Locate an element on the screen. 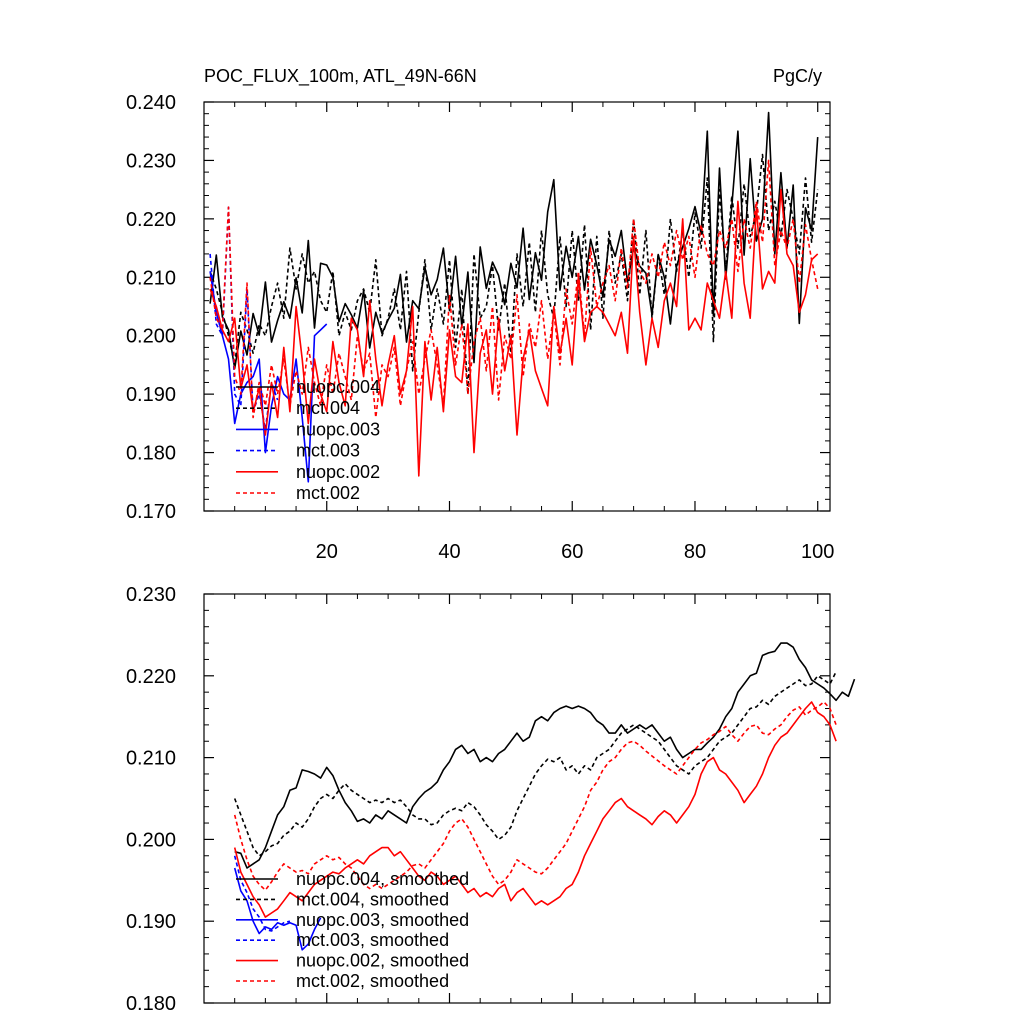 The height and width of the screenshot is (1024, 1024). legend-label: nuopc.003, smoothed is located at coordinates (382, 920).